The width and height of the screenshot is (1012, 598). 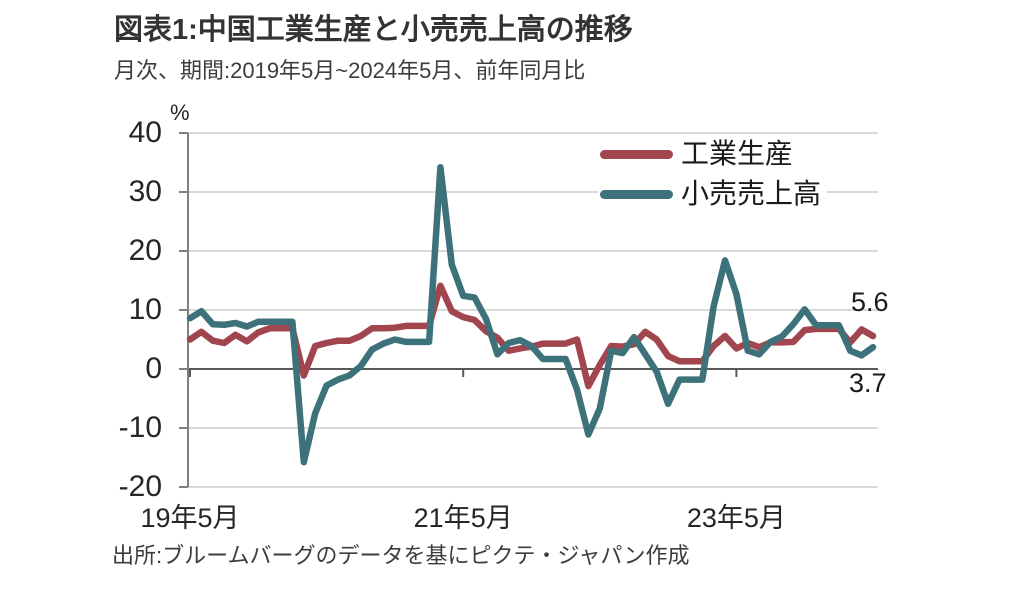 I want to click on y-tick-label: 10, so click(x=145, y=309).